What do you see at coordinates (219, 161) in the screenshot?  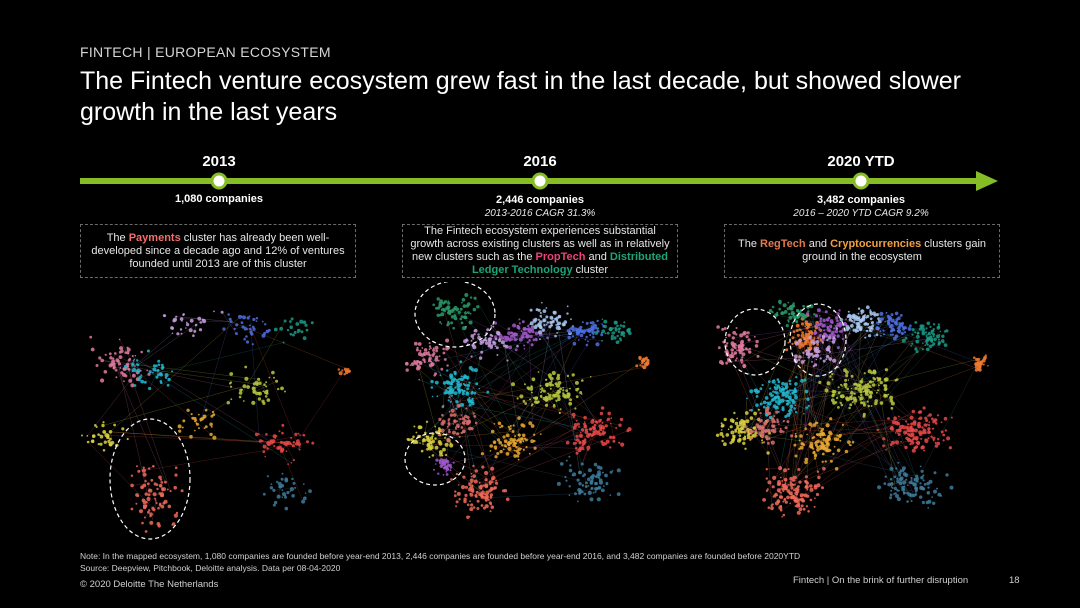 I see `milestone-year-2013: 2013` at bounding box center [219, 161].